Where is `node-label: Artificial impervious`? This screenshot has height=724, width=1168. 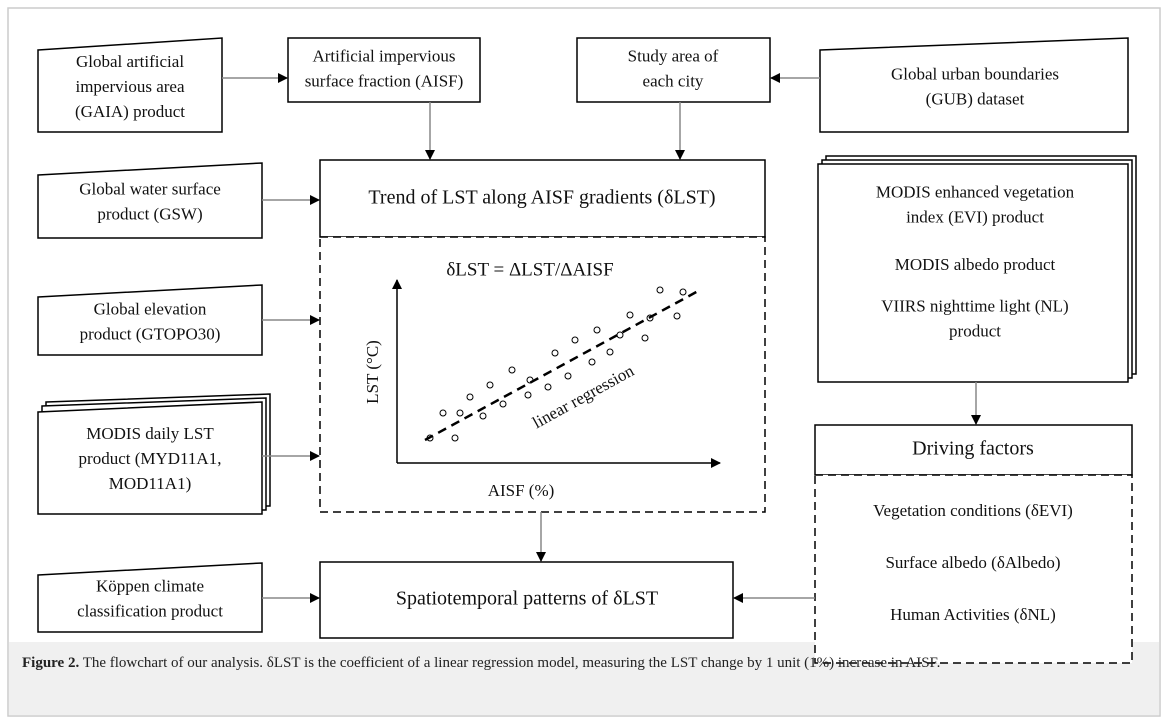 node-label: Artificial impervious is located at coordinates (383, 55).